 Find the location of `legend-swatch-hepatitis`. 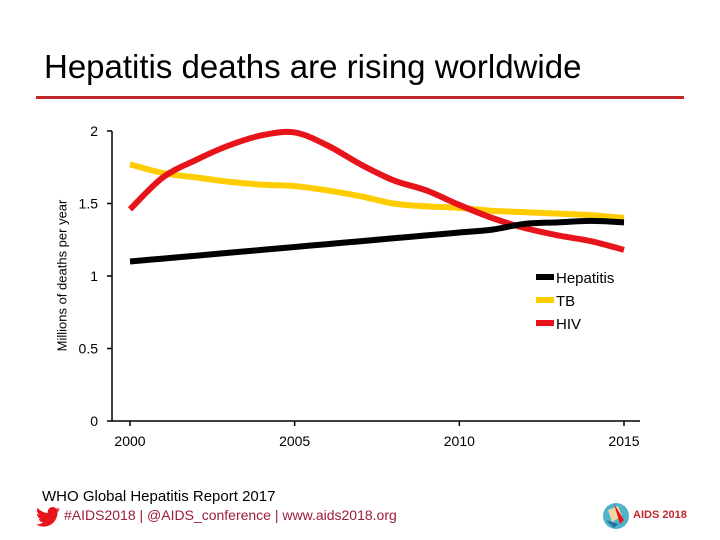

legend-swatch-hepatitis is located at coordinates (545, 277).